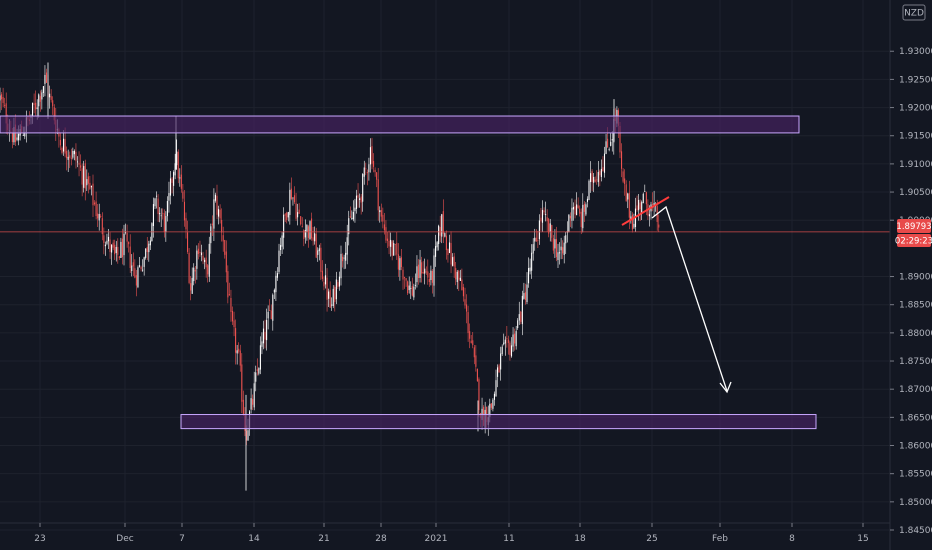 This screenshot has width=932, height=550. I want to click on projection-arrow, so click(689, 298).